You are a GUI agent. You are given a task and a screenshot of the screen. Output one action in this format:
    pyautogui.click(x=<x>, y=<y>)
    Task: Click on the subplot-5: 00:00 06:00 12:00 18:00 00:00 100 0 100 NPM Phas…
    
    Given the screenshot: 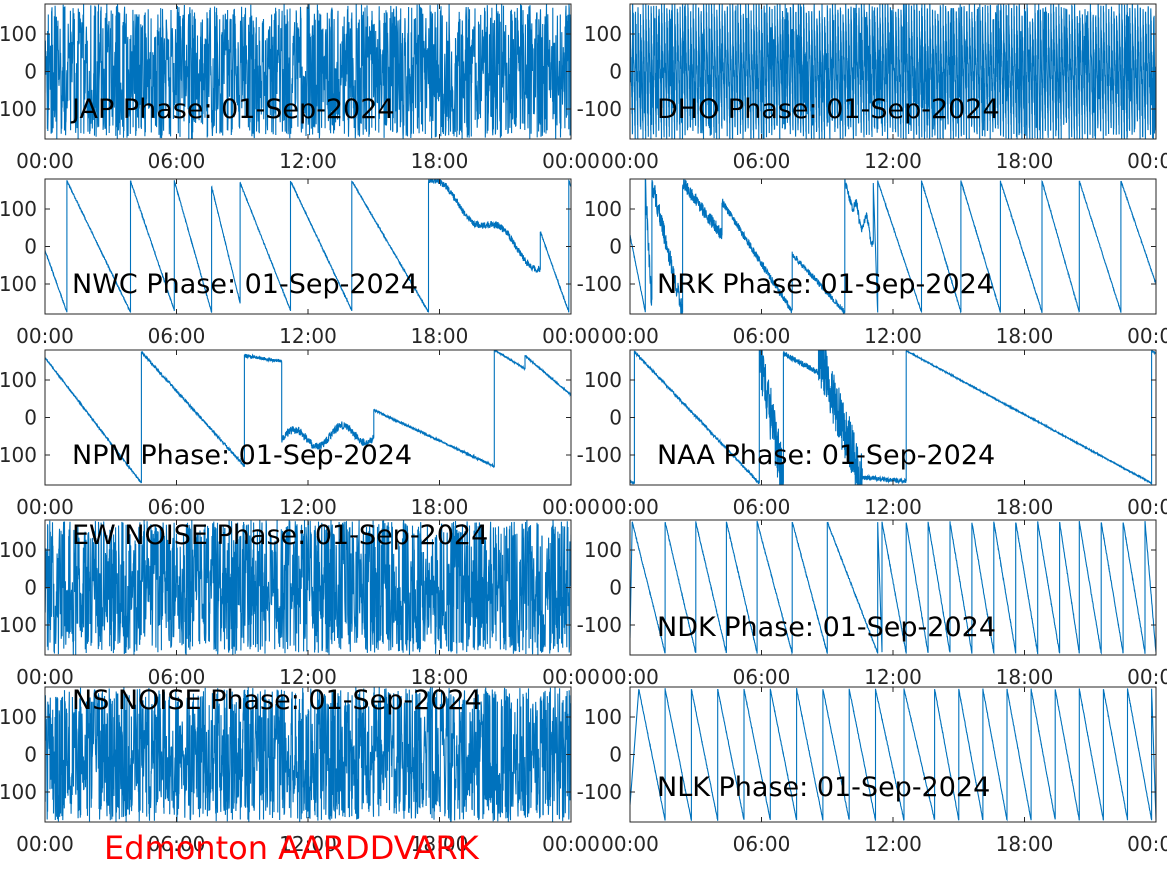 What is the action you would take?
    pyautogui.click(x=300, y=434)
    